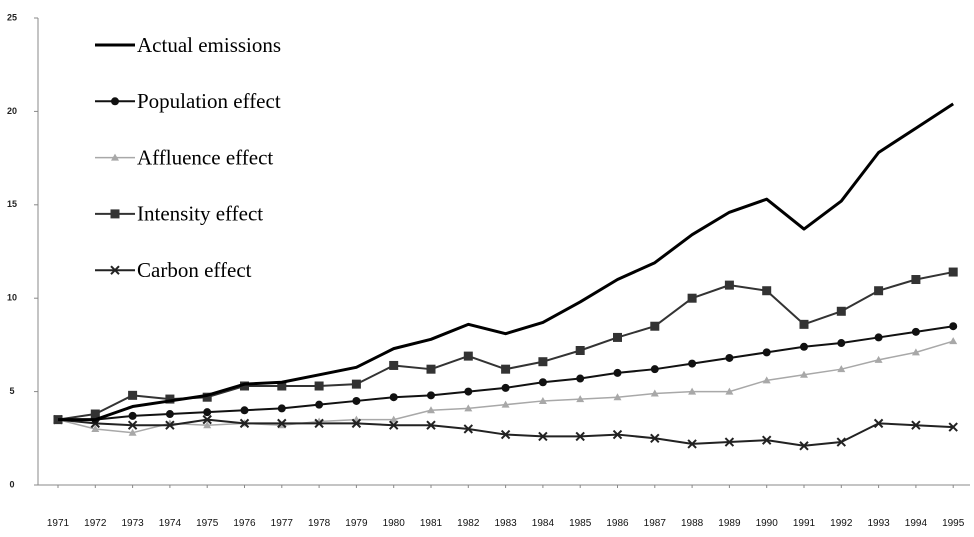  What do you see at coordinates (804, 523) in the screenshot?
I see `x-tick-label: 1991` at bounding box center [804, 523].